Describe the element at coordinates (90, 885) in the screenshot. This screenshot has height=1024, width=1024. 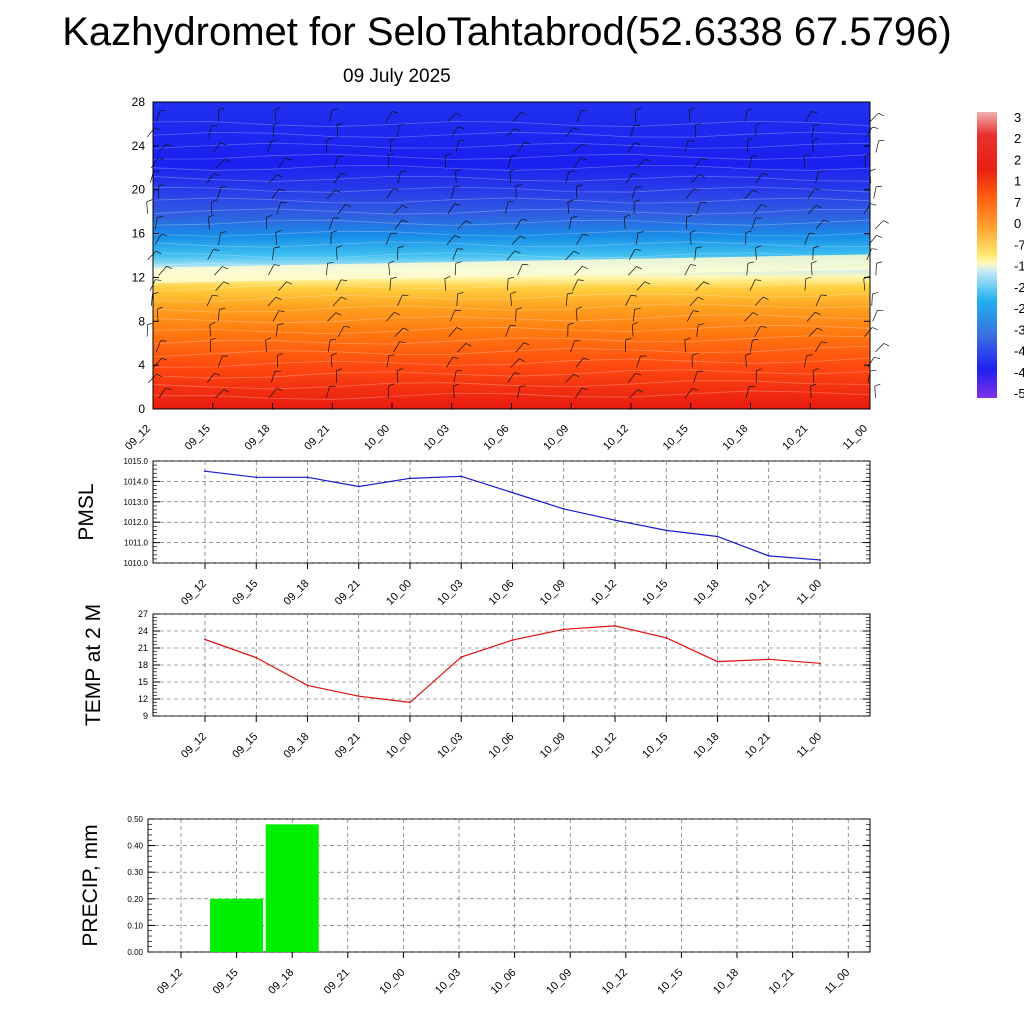
I see `y-axis-label: PRECIP, mm` at that location.